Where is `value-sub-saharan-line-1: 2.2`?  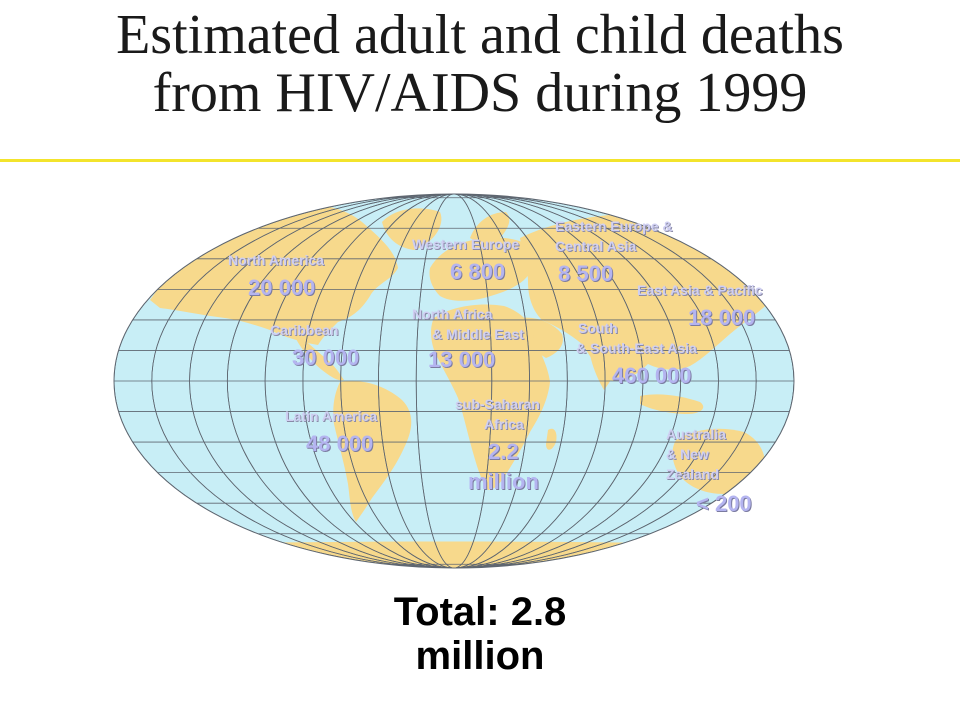 value-sub-saharan-line-1: 2.2 is located at coordinates (503, 451).